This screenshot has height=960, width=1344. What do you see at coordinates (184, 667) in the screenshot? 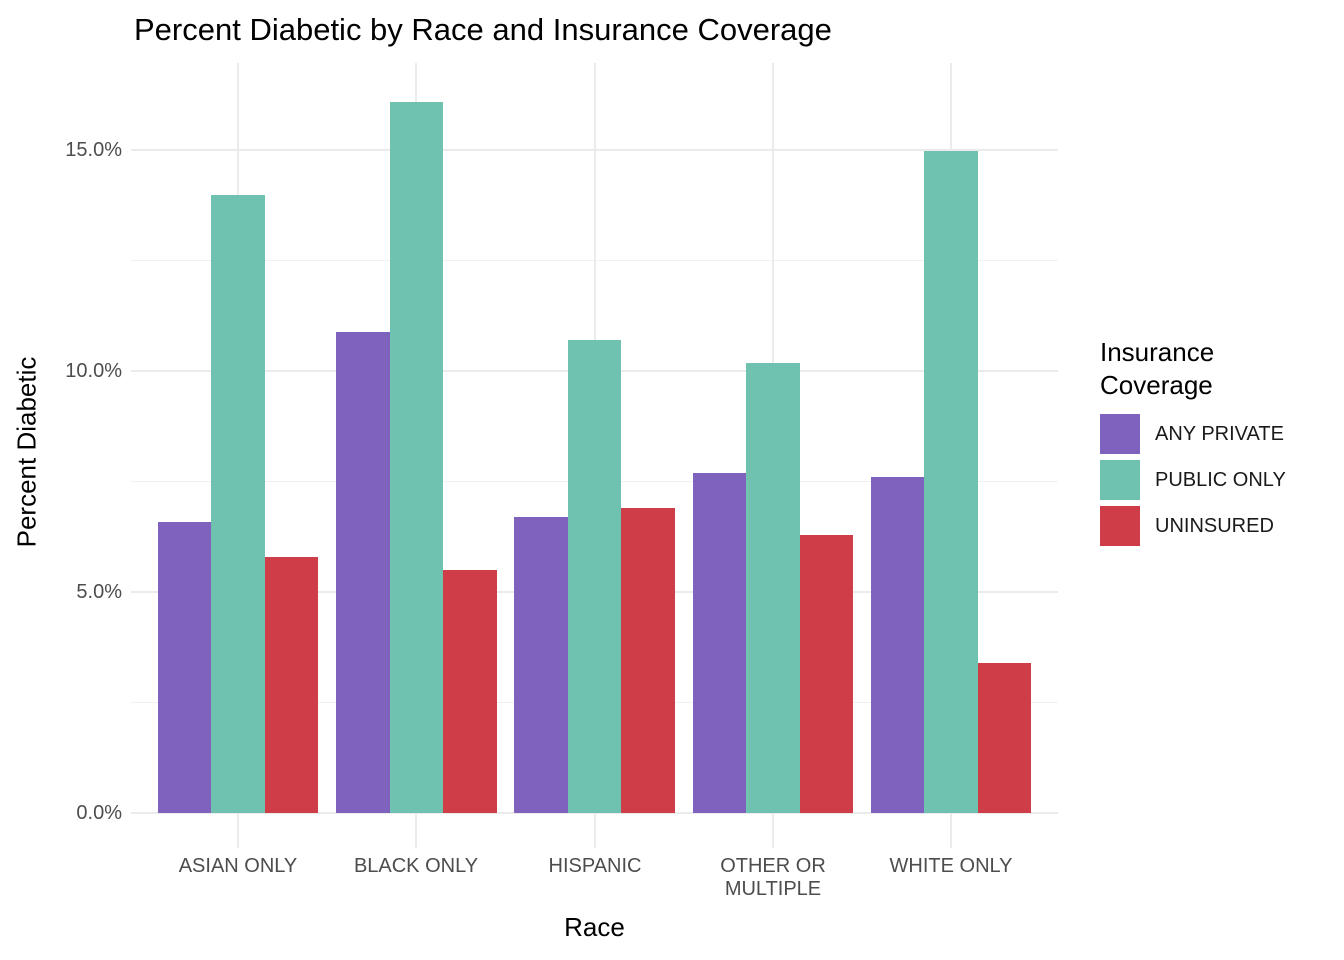
I see `bar-asian-only-any-private` at bounding box center [184, 667].